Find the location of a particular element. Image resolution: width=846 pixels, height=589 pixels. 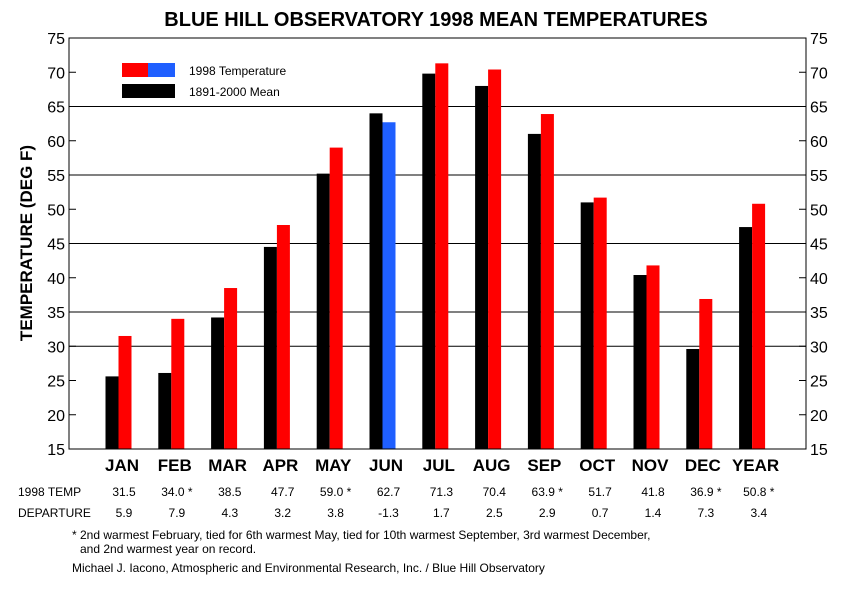

tick-right-label-70: 70 is located at coordinates (819, 73).